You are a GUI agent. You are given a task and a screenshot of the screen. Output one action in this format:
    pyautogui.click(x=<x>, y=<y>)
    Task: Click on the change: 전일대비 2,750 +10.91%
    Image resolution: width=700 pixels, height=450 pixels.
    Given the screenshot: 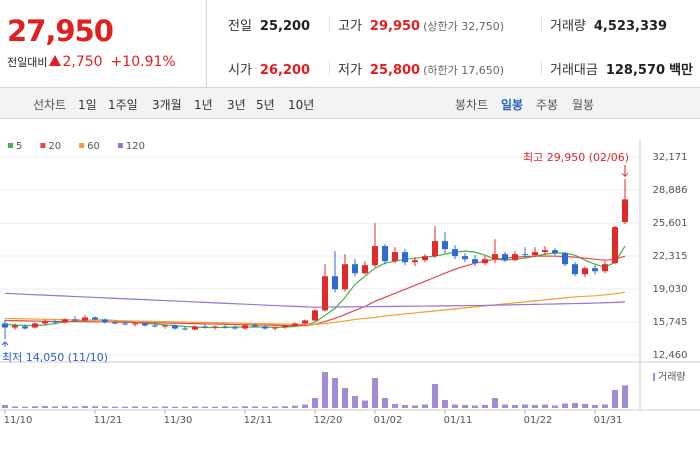 What is the action you would take?
    pyautogui.click(x=91, y=62)
    